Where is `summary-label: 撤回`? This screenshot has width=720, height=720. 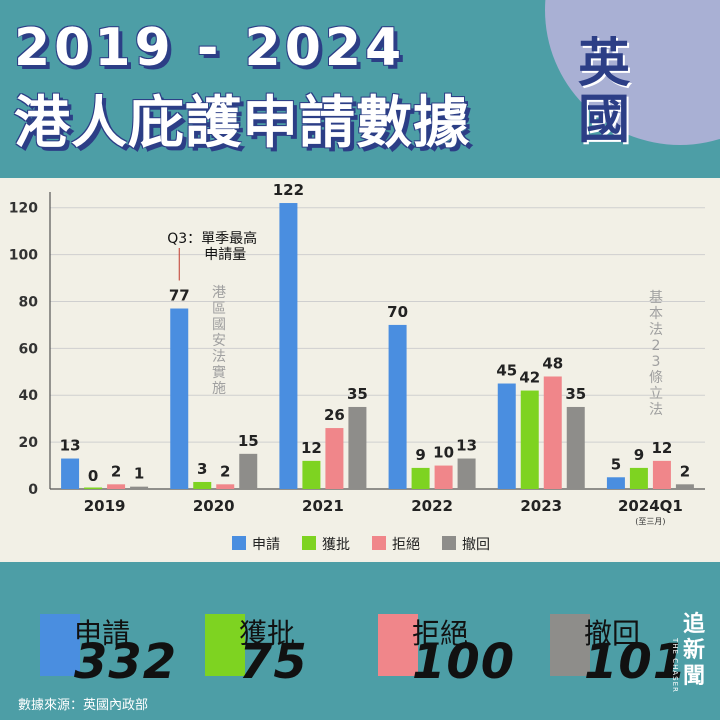
summary-label: 撤回 is located at coordinates (612, 633).